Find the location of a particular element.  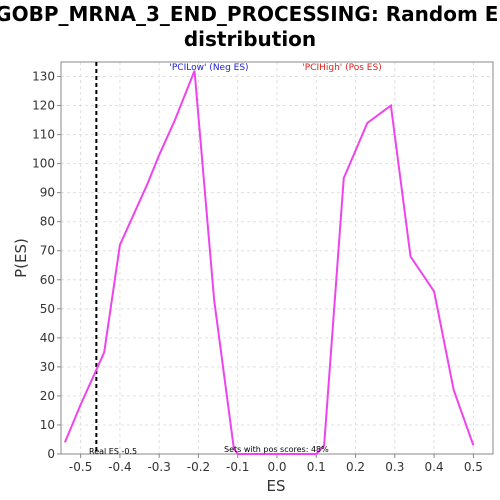

chart-title-line1: GOBP_MRNA_3_END_PROCESSING: Random ES is located at coordinates (250, 14).